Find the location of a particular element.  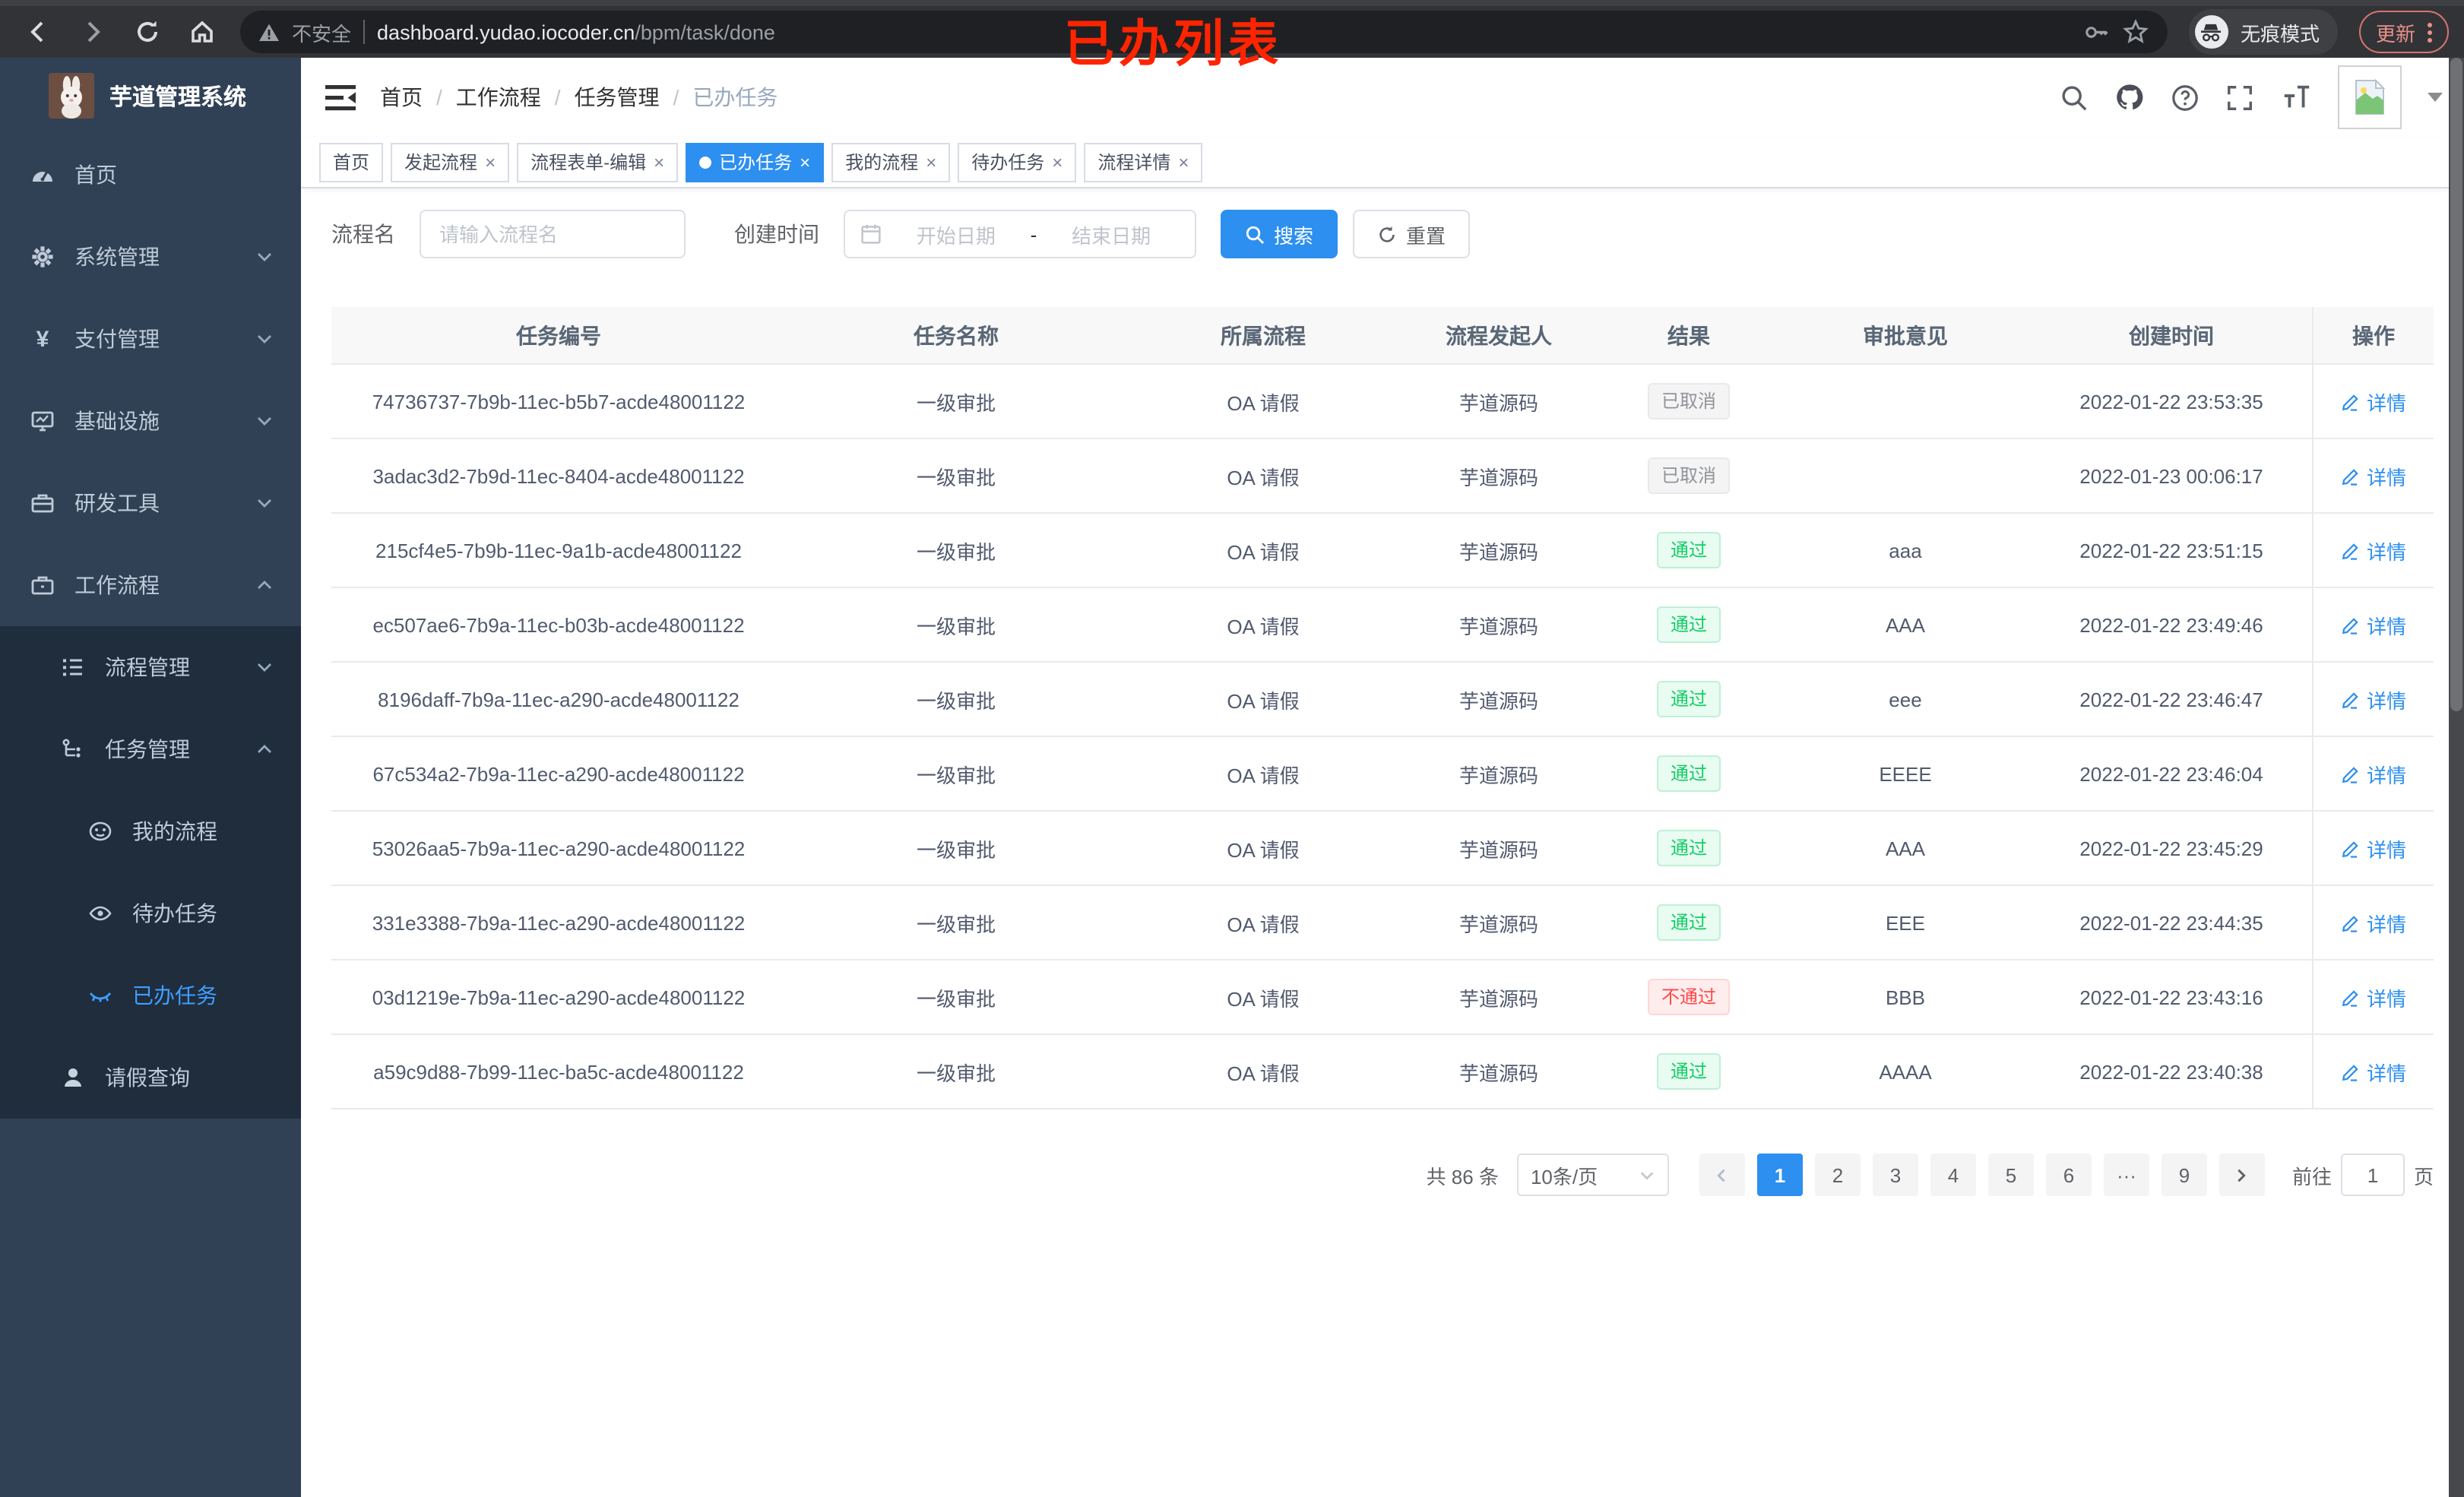

cell-created: 2022-01-22 23:43:16 is located at coordinates (2171, 997).